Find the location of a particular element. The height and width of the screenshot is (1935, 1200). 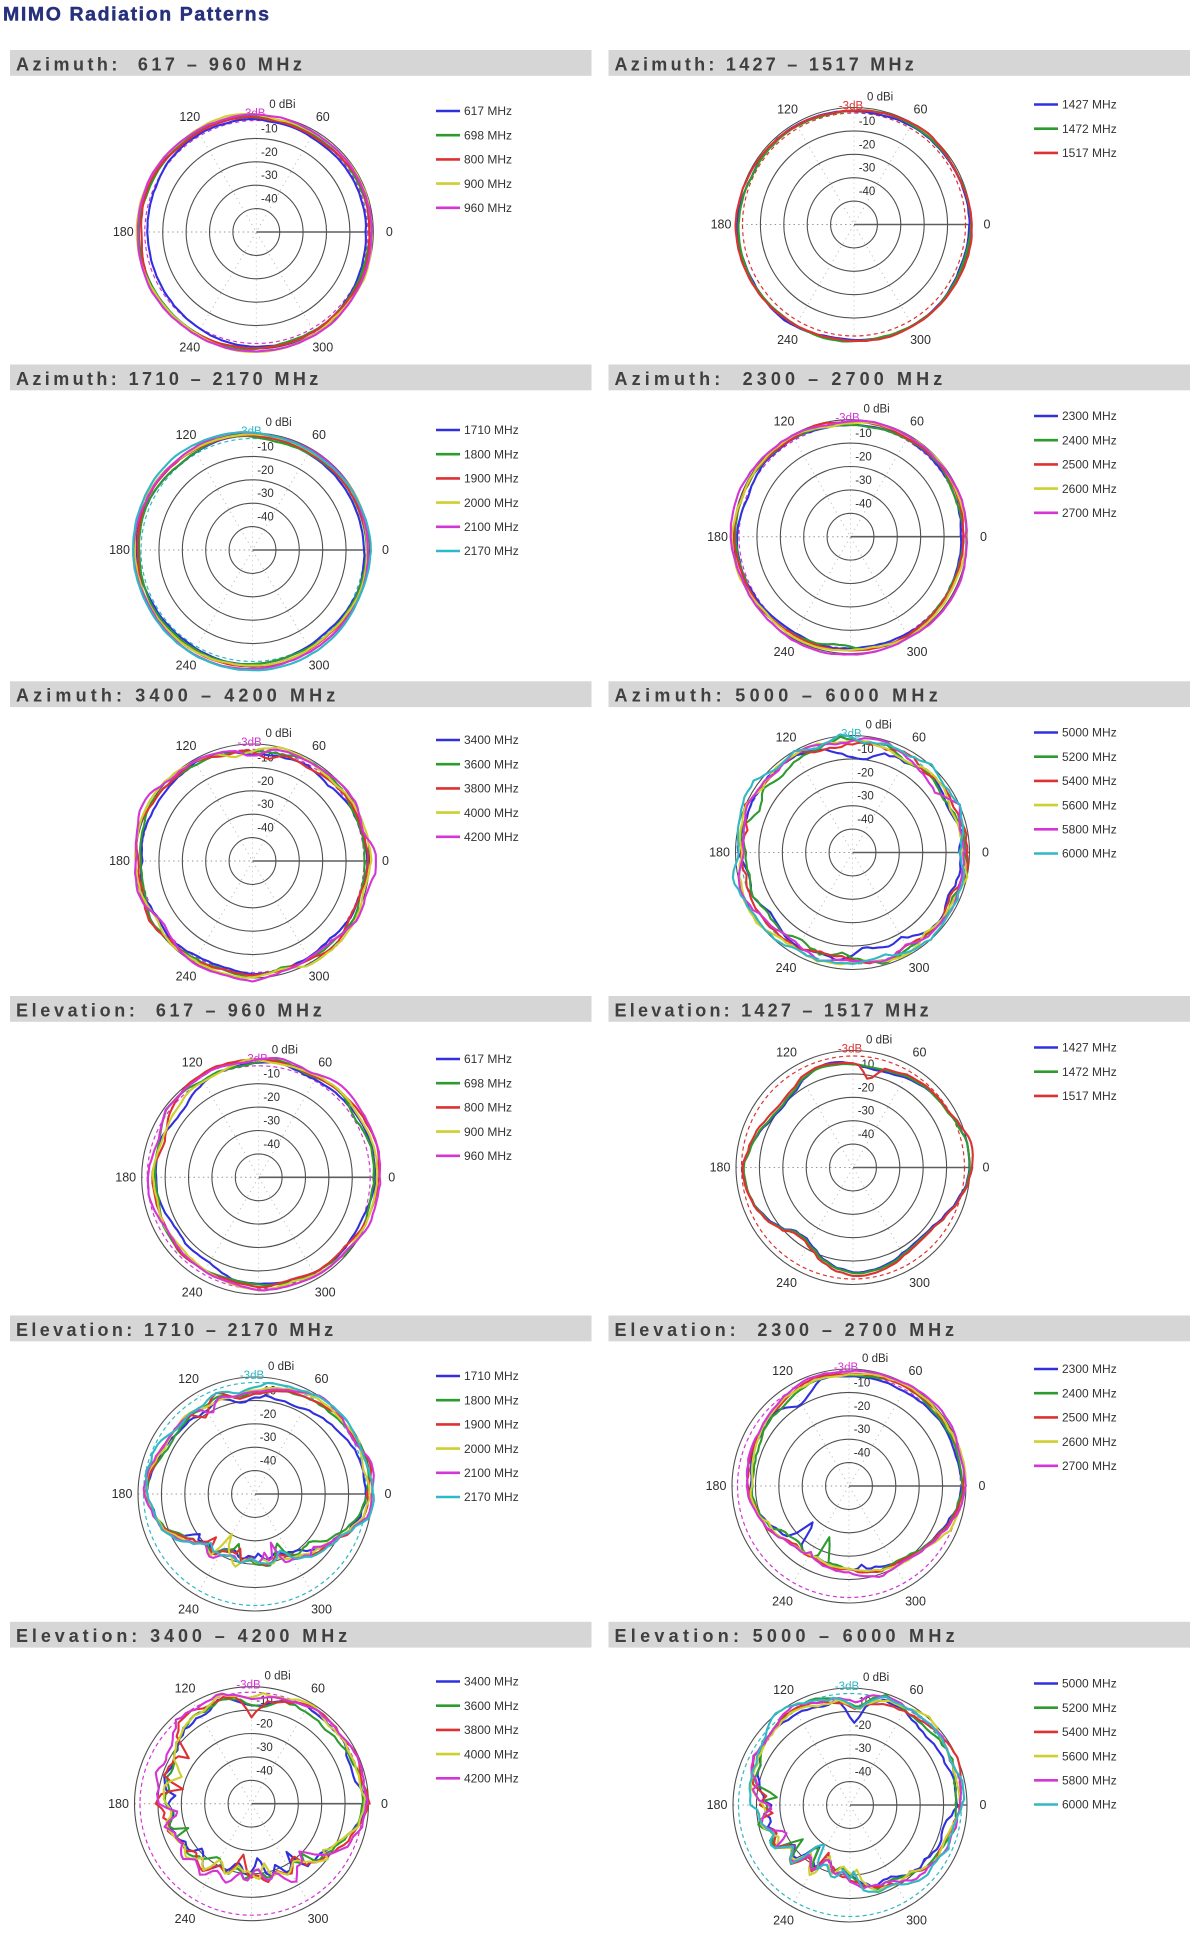

svg-text: 2600 MHz is located at coordinates (1089, 1442).